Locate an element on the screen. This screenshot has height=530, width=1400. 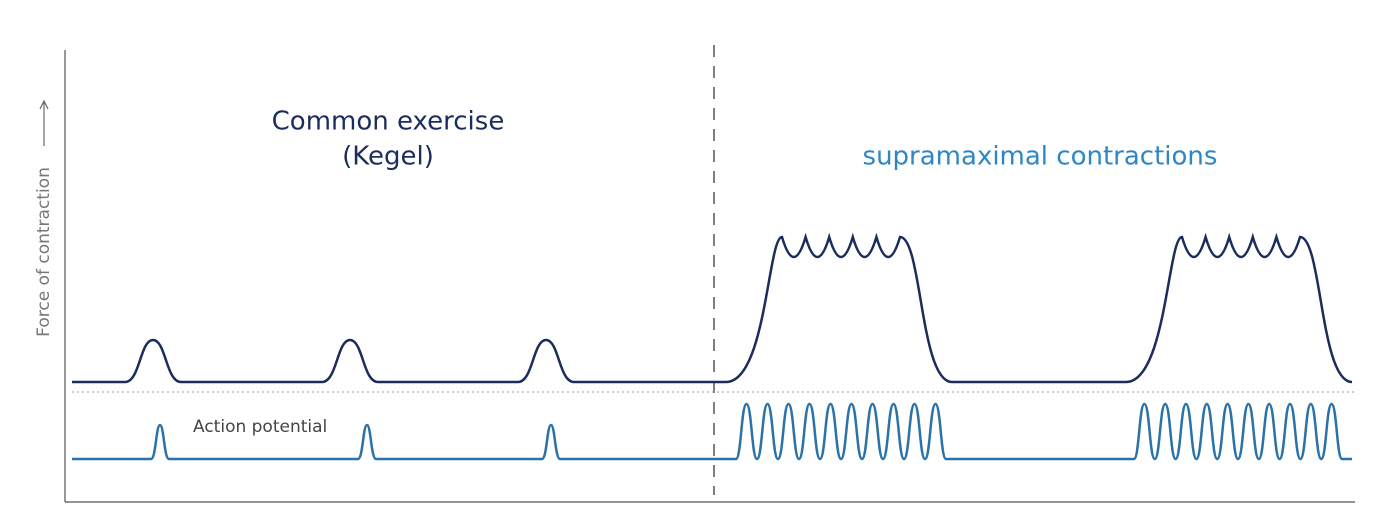
trace-label: Action potential is located at coordinates (260, 427).